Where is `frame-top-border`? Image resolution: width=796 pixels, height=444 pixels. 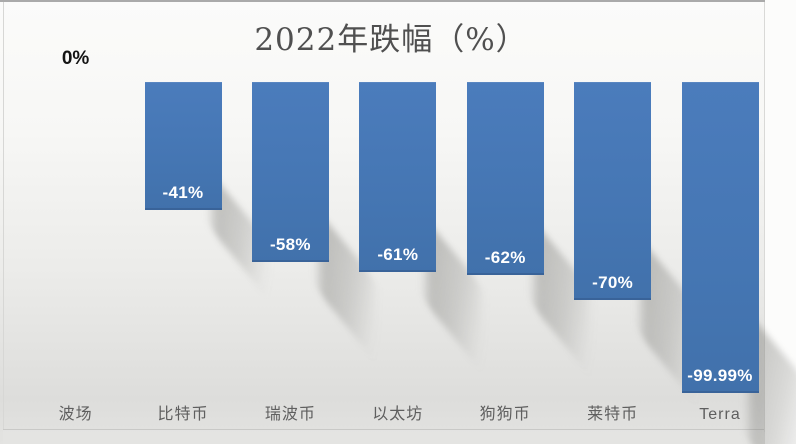 frame-top-border is located at coordinates (385, 1).